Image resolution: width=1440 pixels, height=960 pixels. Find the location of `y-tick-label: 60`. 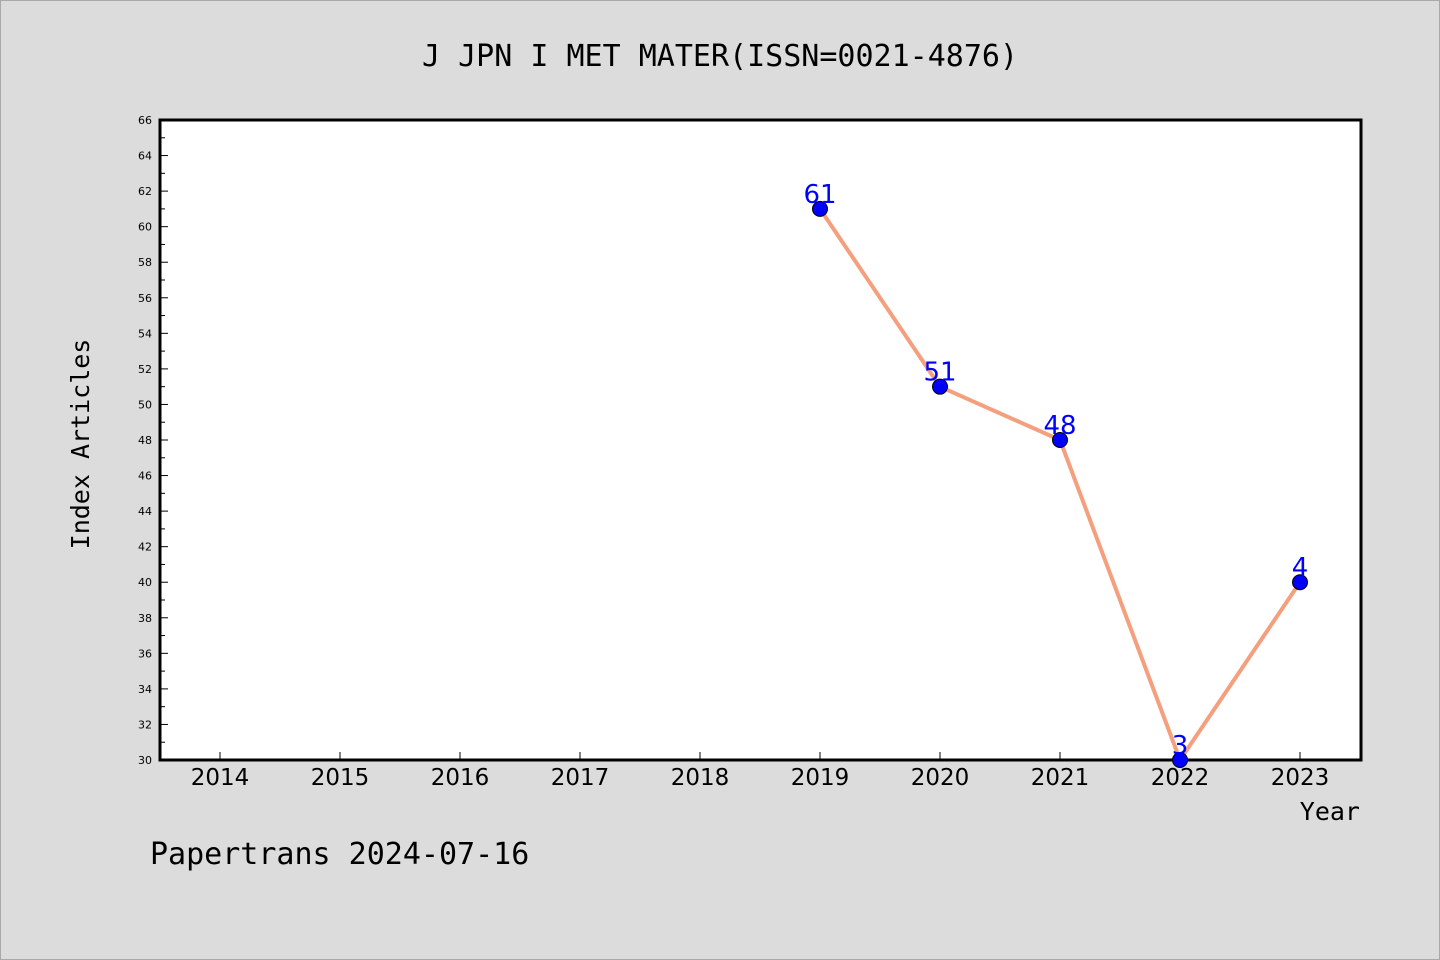

y-tick-label: 60 is located at coordinates (145, 227).